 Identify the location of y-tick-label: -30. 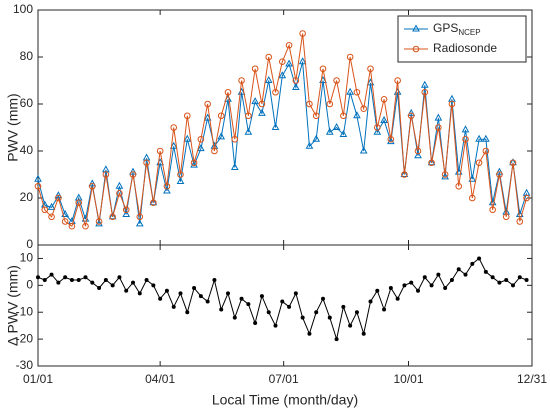
(25, 365).